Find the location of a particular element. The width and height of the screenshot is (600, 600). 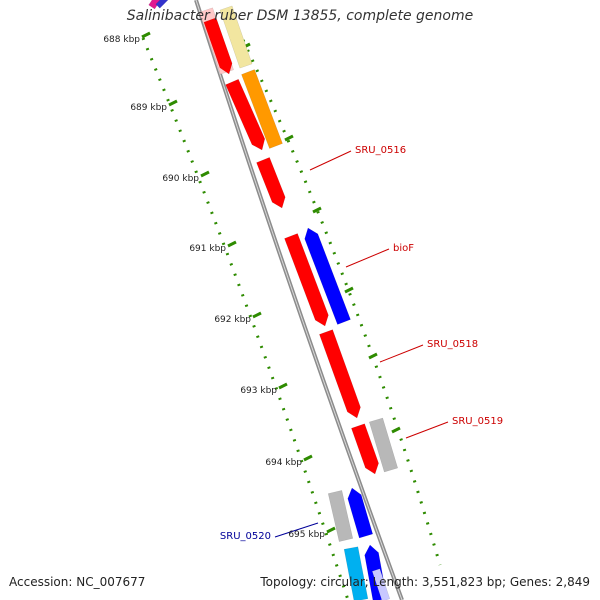

accession-text: Accession: NC_007677 is located at coordinates (77, 582).